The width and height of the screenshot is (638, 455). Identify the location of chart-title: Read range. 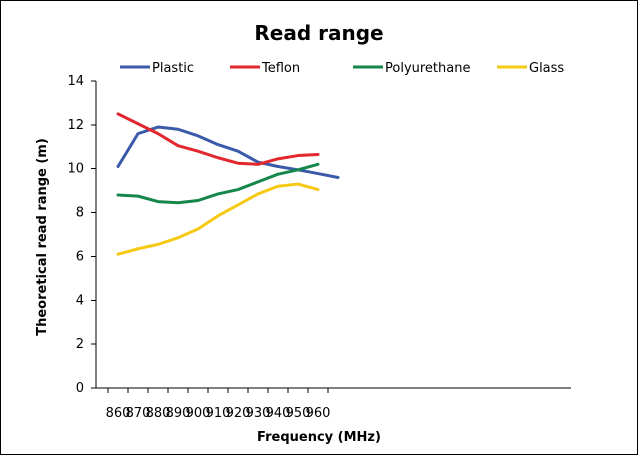
(318, 33).